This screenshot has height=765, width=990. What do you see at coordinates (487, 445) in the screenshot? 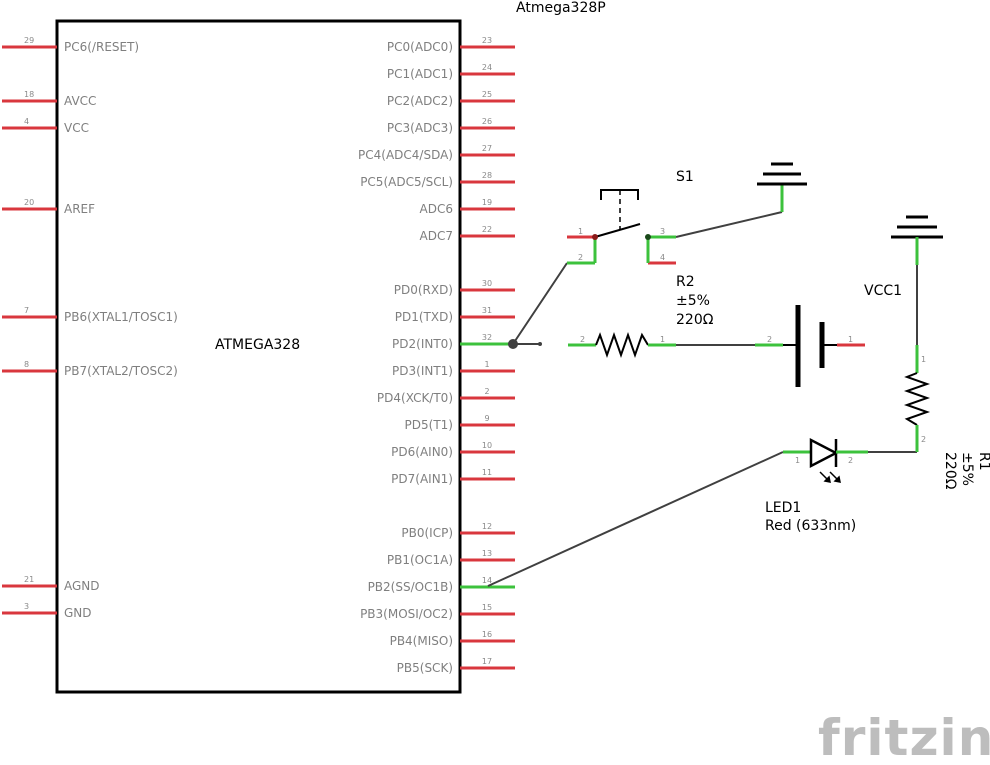
I see `pin-number: 10` at bounding box center [487, 445].